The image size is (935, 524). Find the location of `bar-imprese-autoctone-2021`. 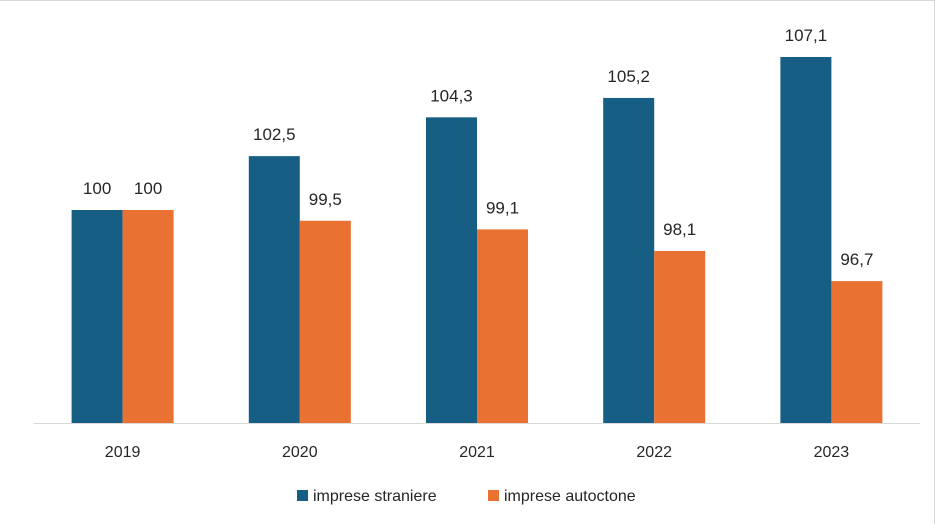

bar-imprese-autoctone-2021 is located at coordinates (502, 326).